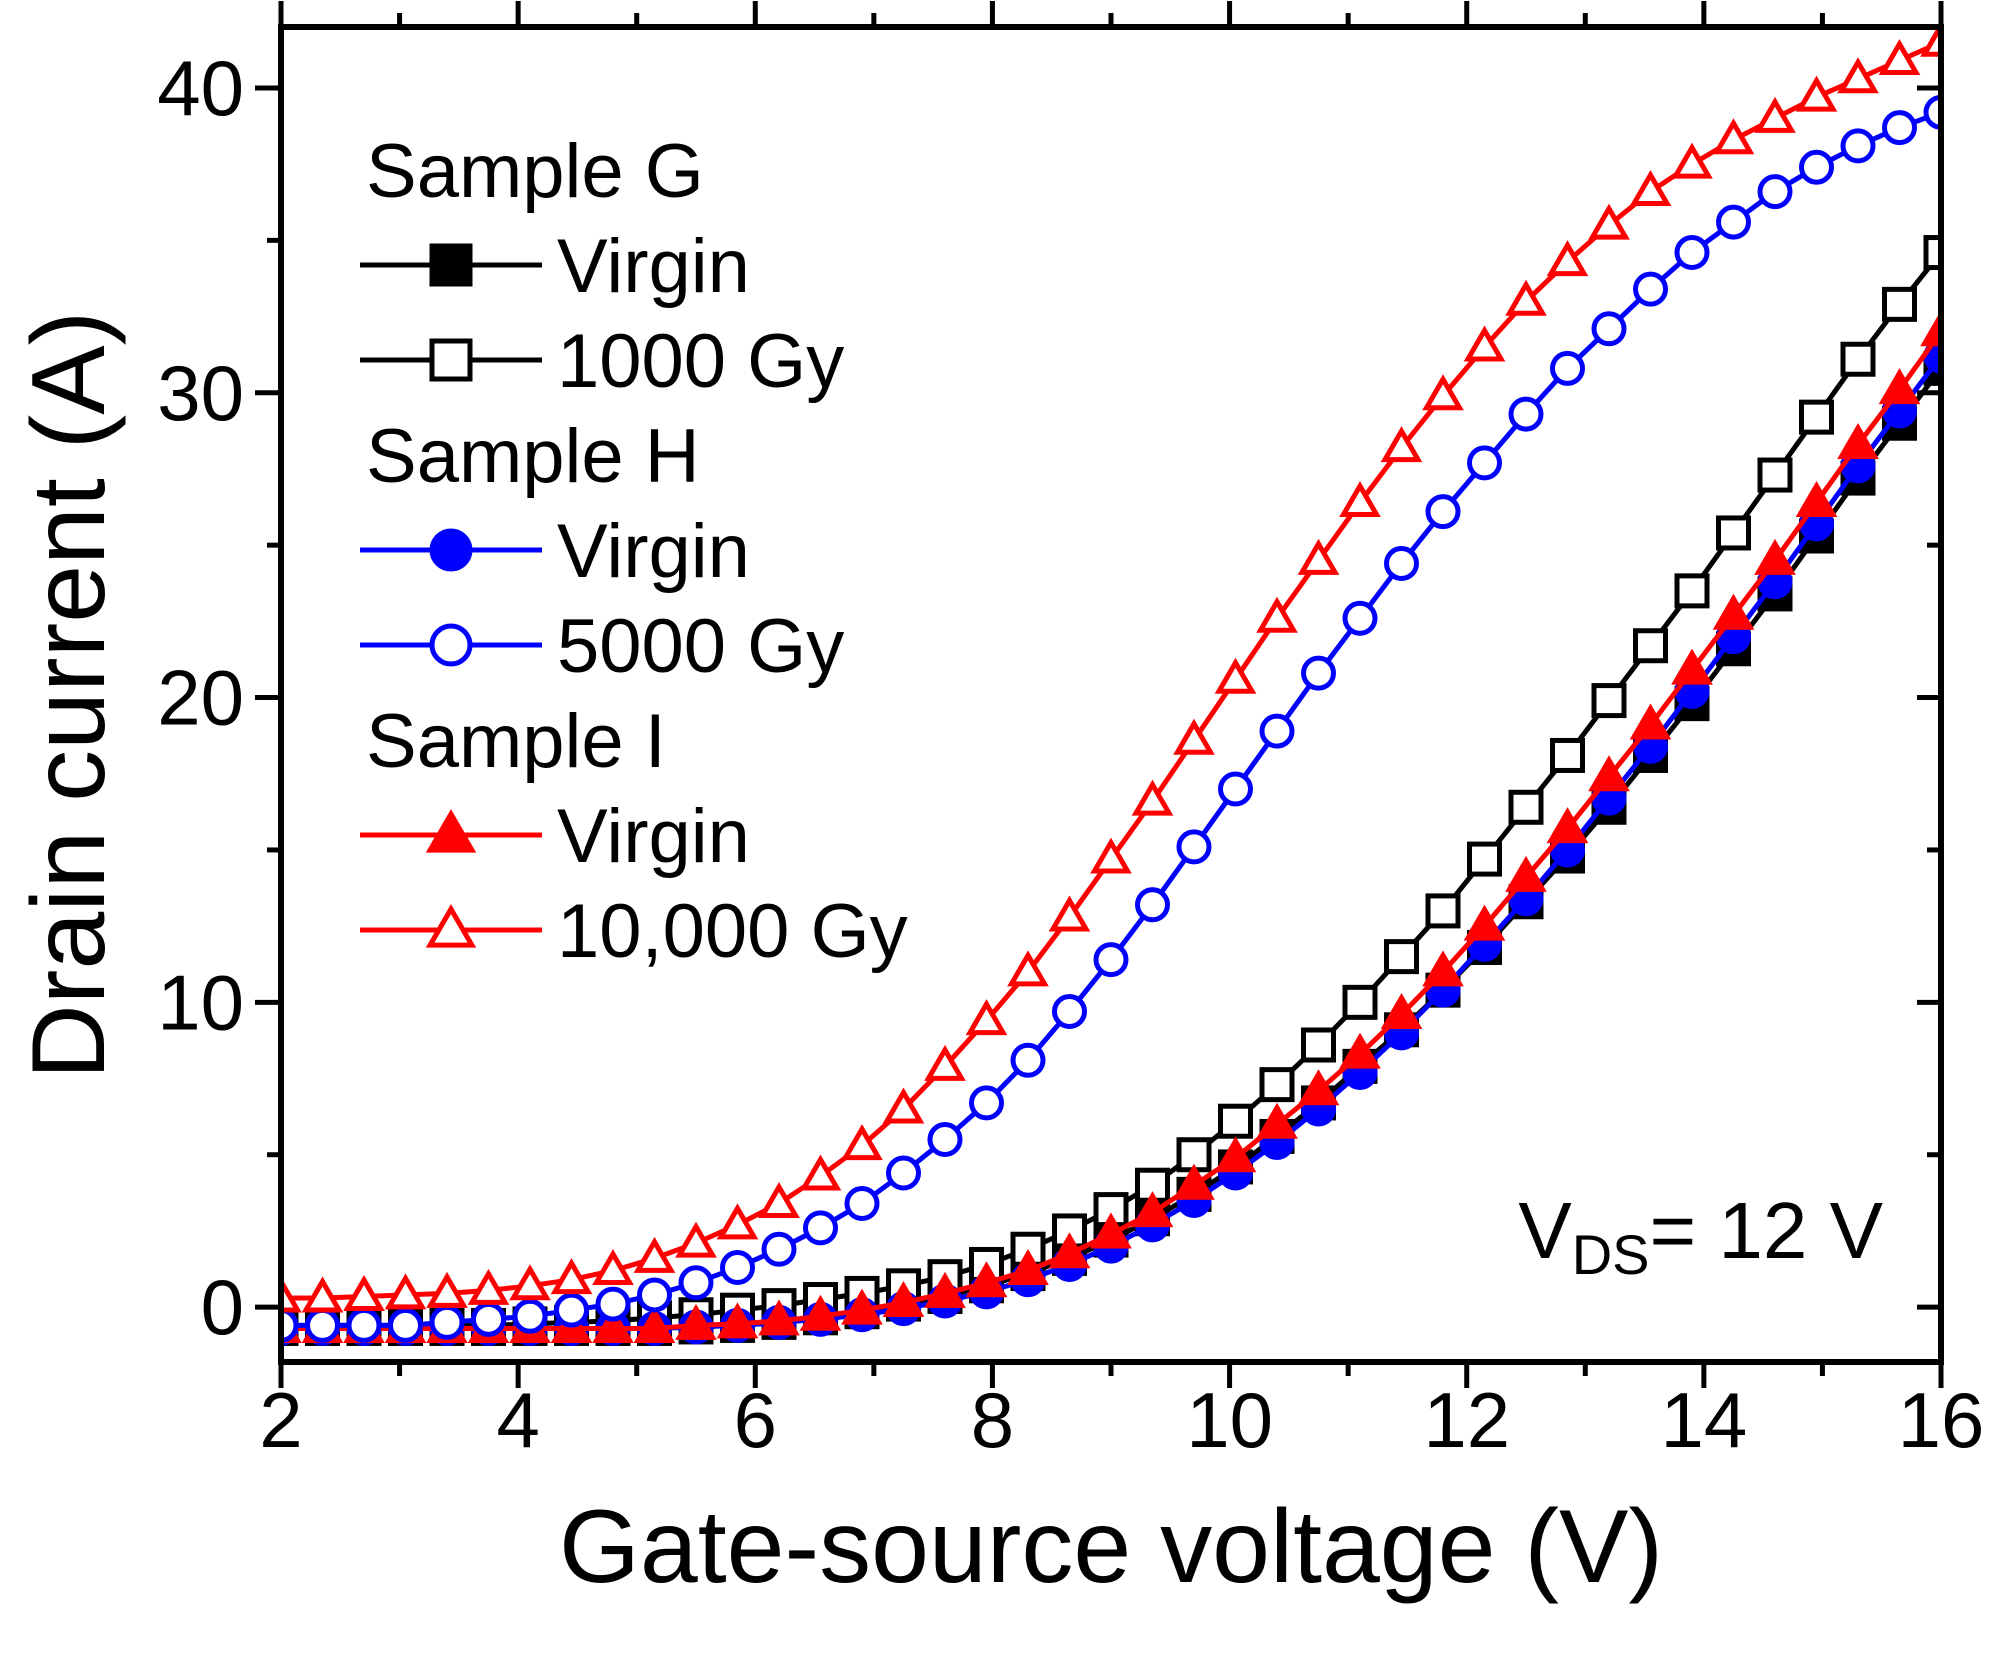 The image size is (1998, 1654). I want to click on legend-item-sample-h-5000gy: 5000 Gy, so click(602, 646).